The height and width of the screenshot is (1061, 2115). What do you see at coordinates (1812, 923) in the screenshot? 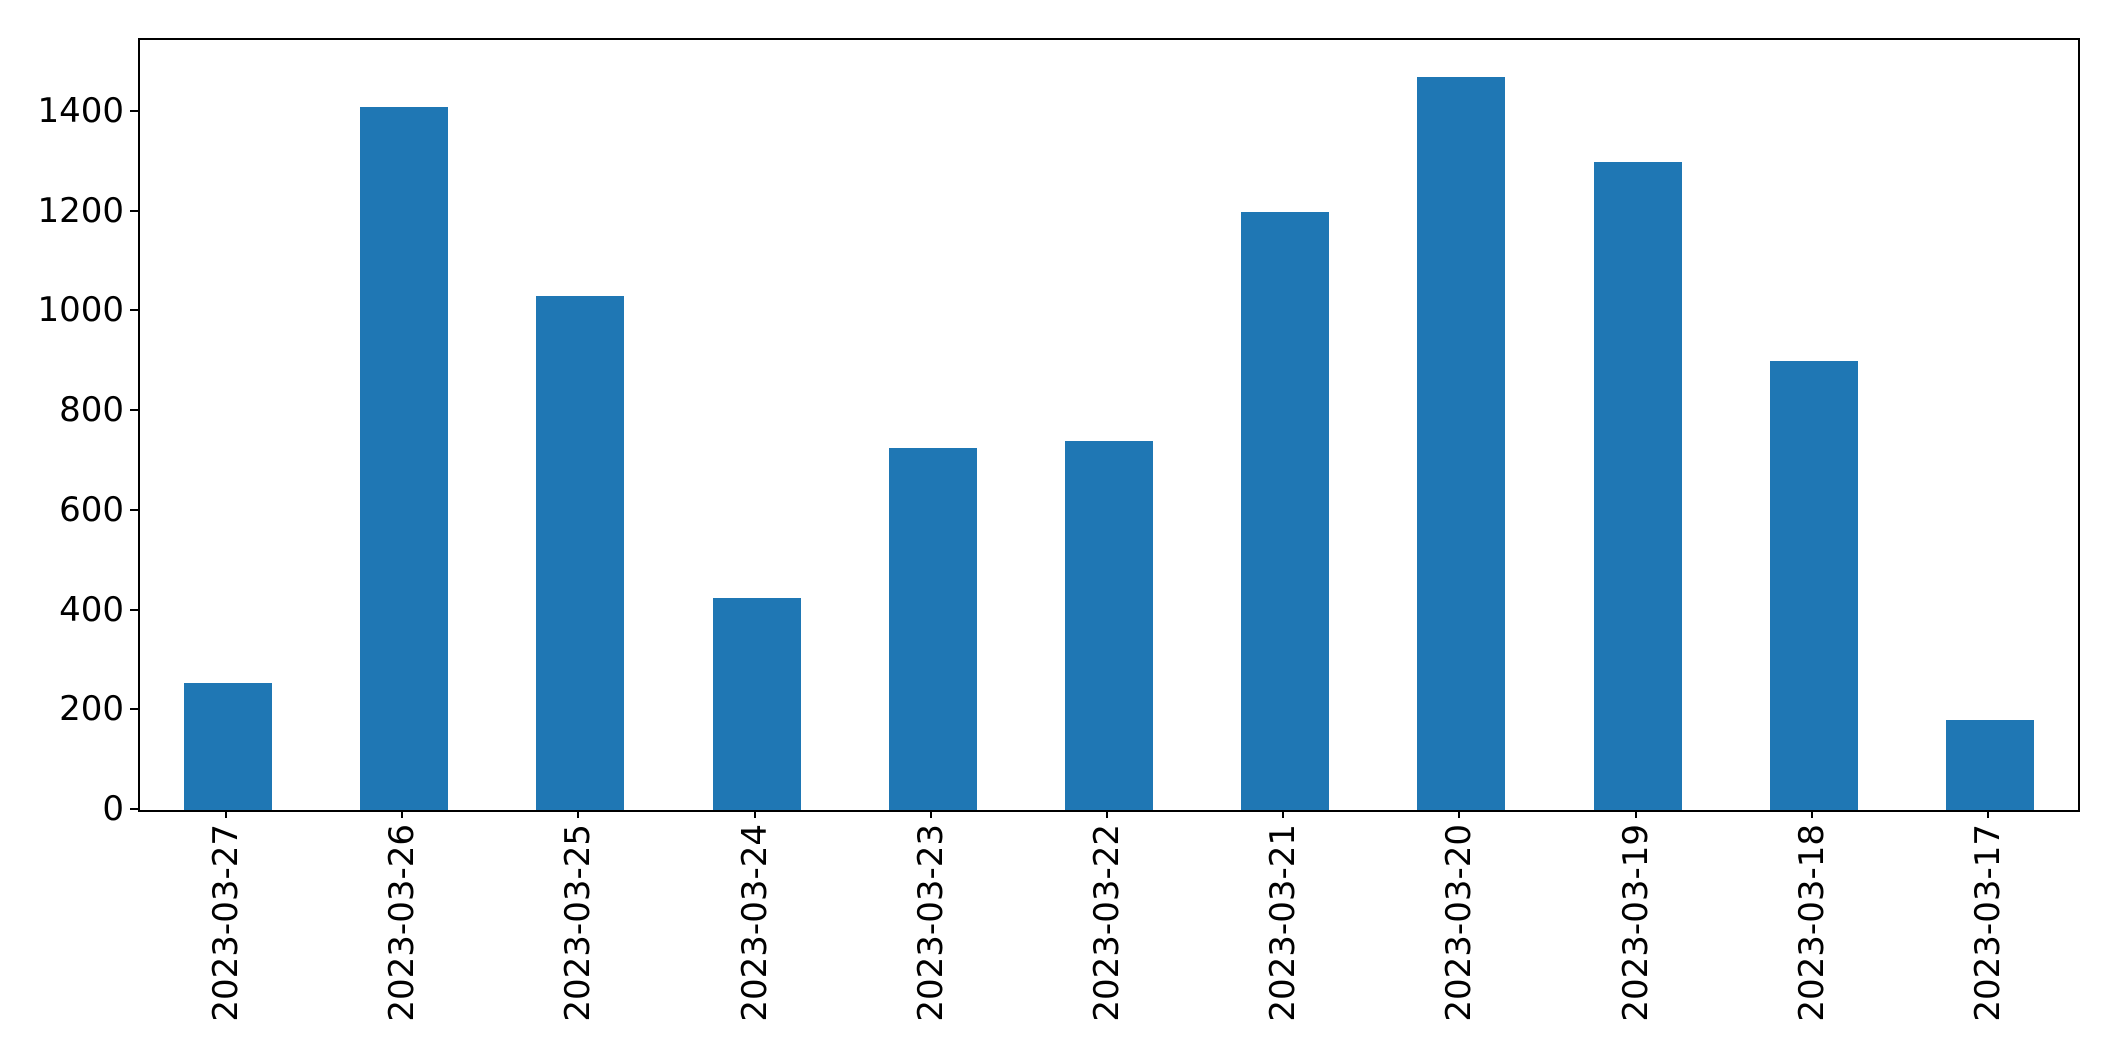
I see `x-tick-label: 2023-03-18` at bounding box center [1812, 923].